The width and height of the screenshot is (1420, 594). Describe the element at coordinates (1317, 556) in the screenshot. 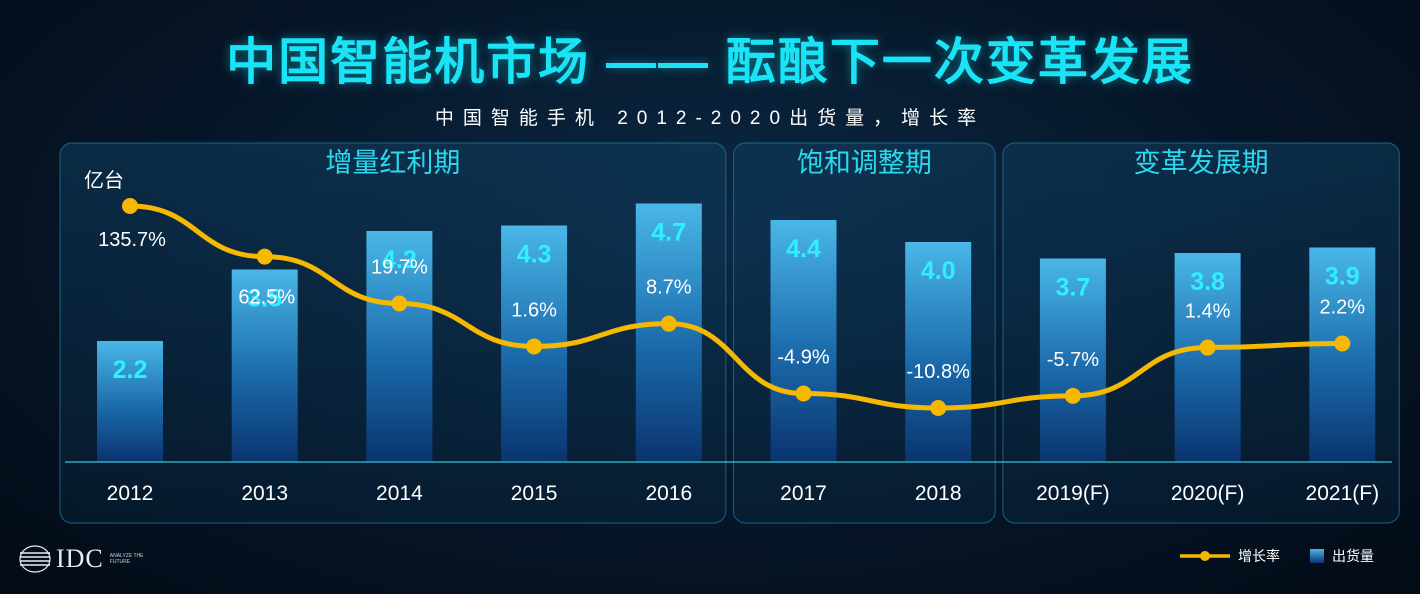

I see `legend-bar-icon` at that location.